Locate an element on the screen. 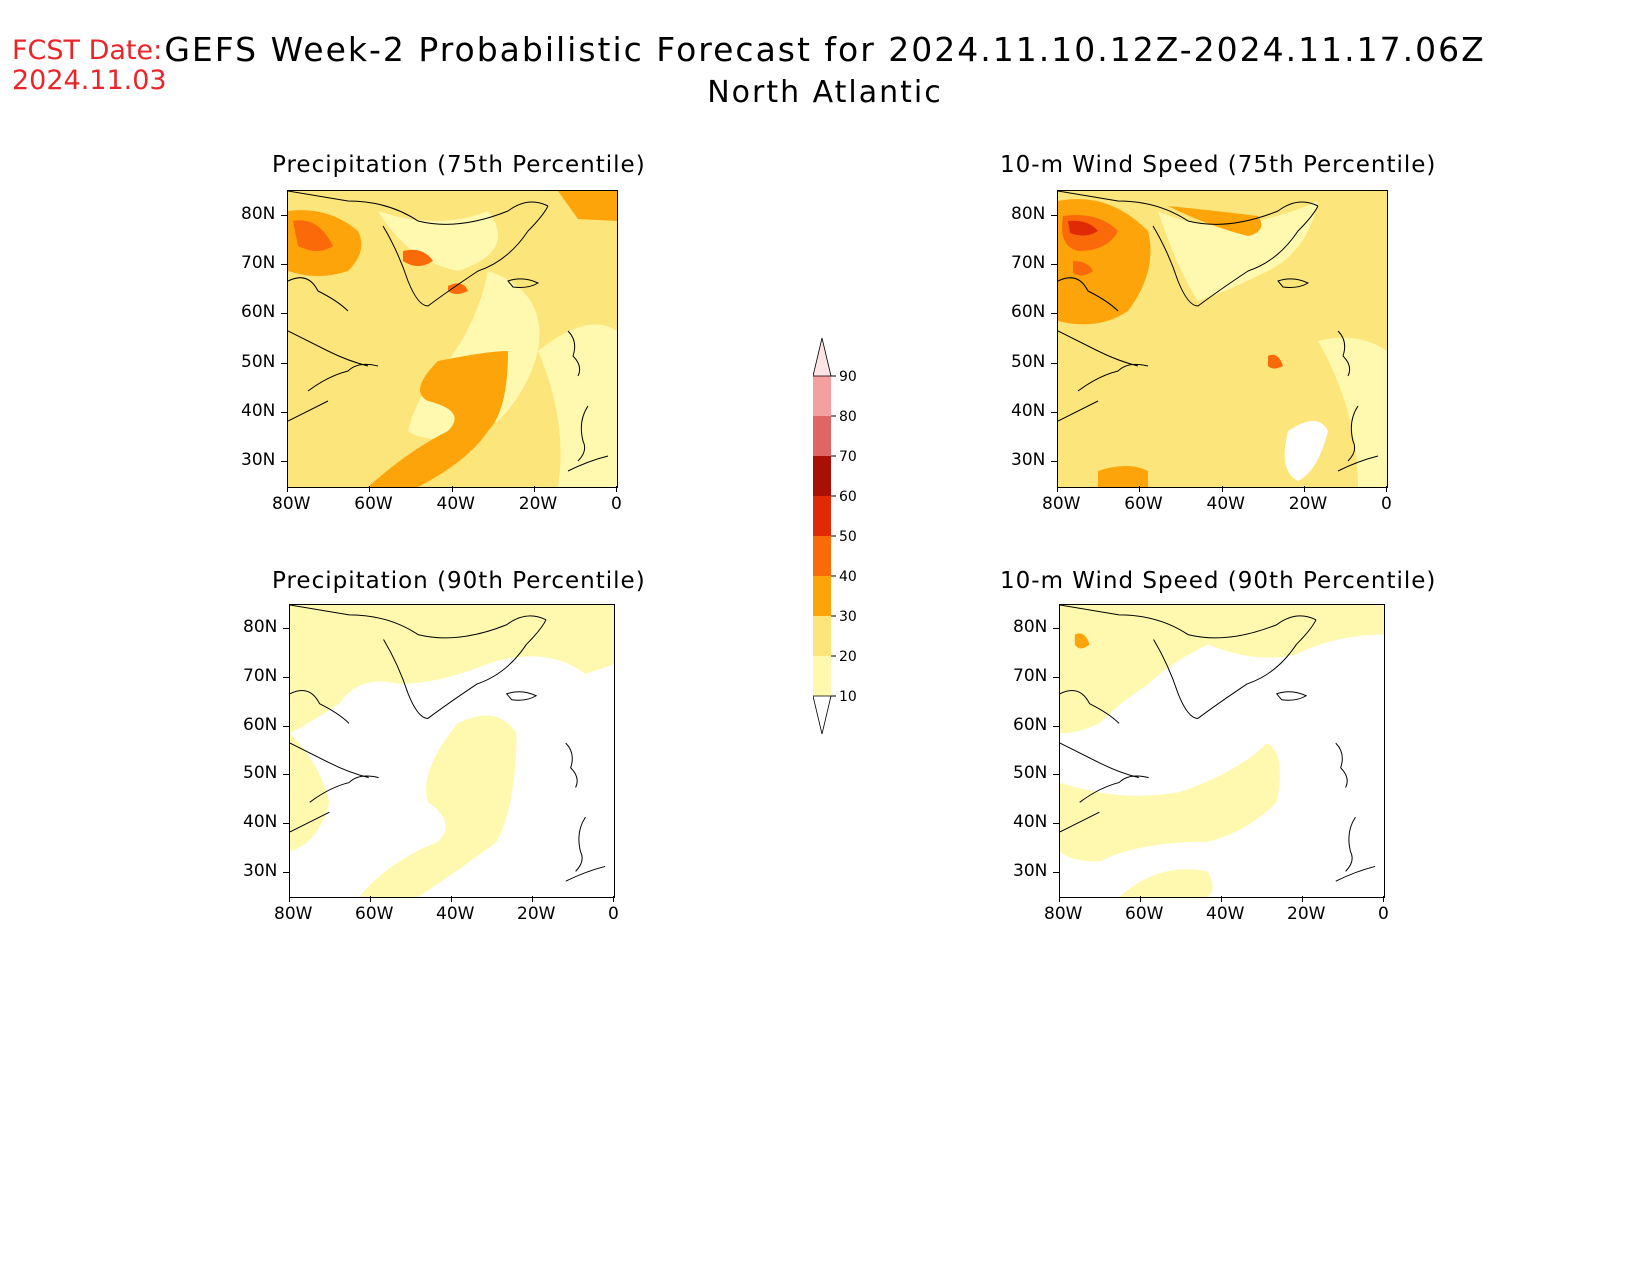 This screenshot has height=1275, width=1650. field-30-south is located at coordinates (1123, 476).